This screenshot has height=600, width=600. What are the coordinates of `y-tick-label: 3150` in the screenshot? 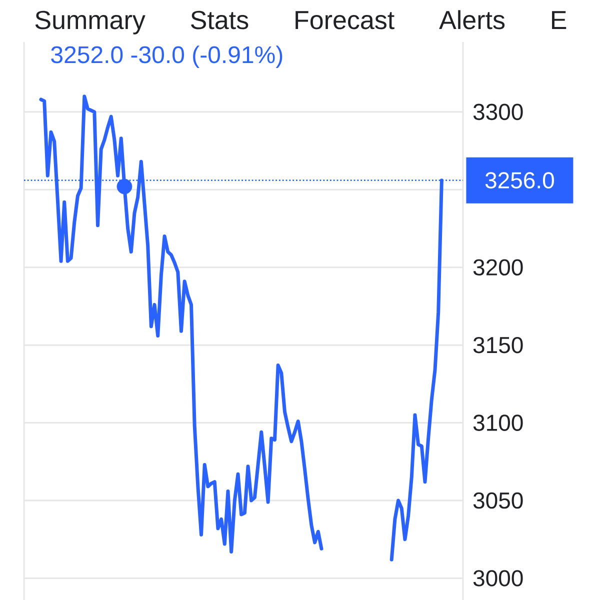 It's located at (498, 345).